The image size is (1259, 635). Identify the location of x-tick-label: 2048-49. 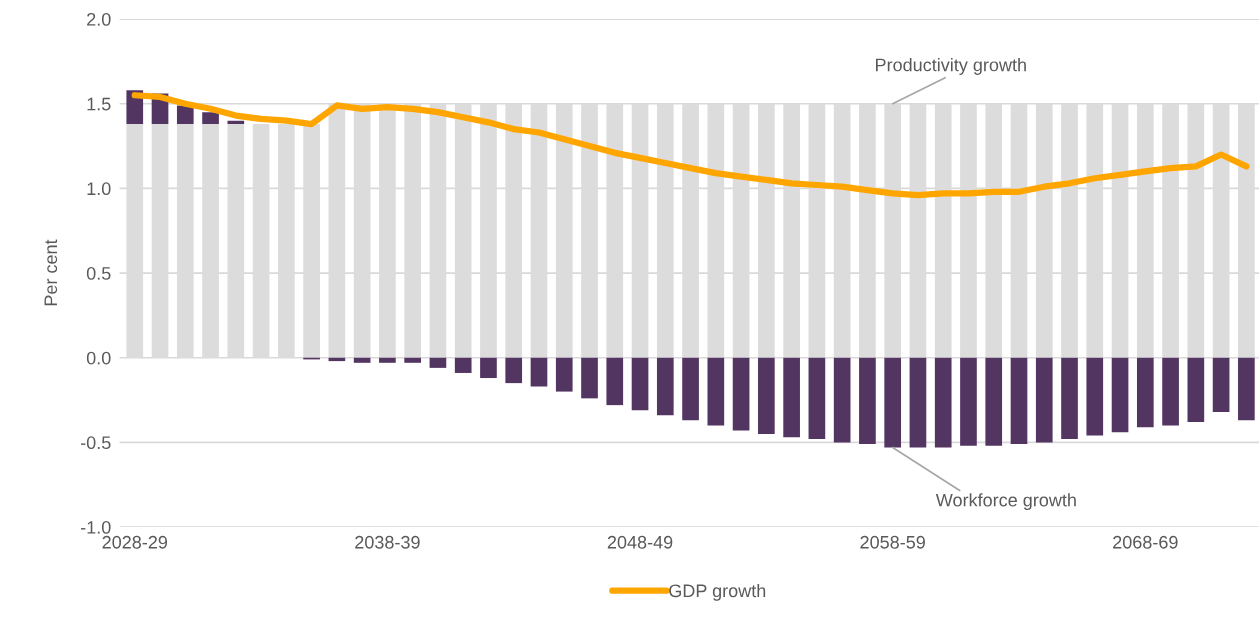
(640, 542).